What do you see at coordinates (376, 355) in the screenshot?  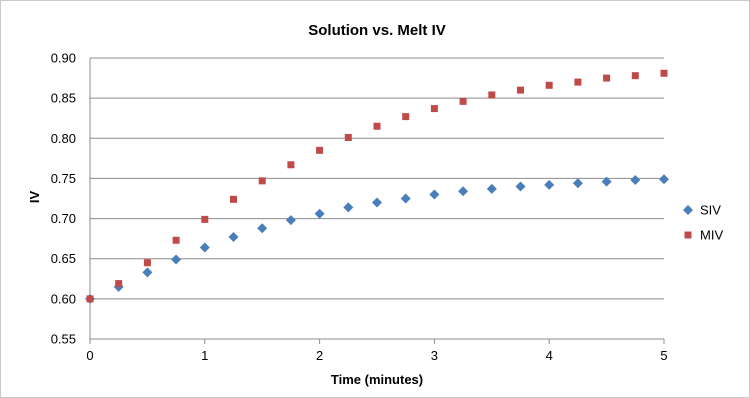 I see `x-tick-labels: 0 1 2 3 4 5` at bounding box center [376, 355].